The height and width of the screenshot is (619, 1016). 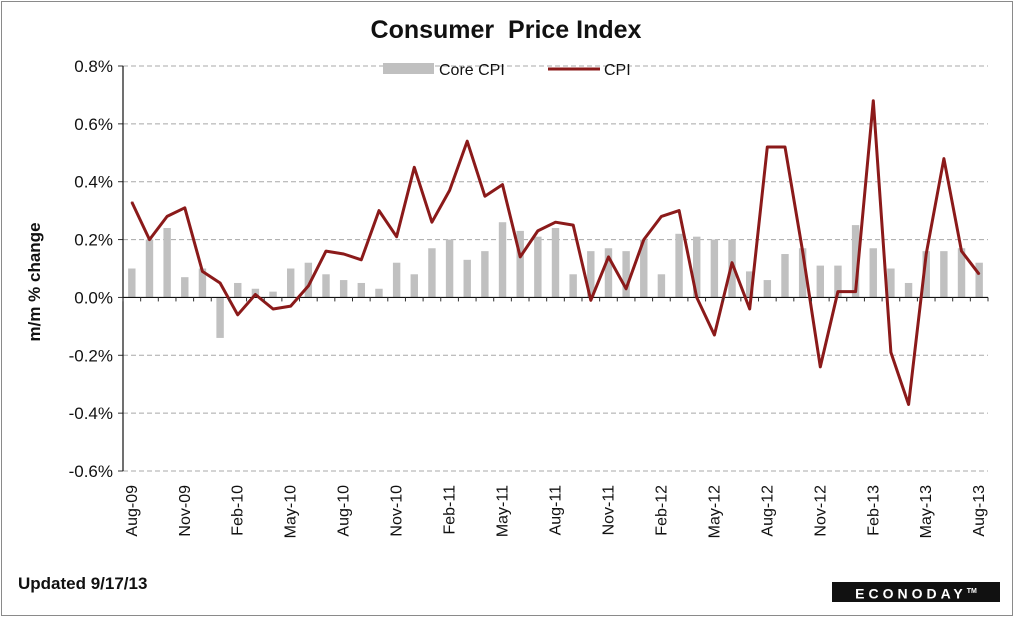 What do you see at coordinates (609, 510) in the screenshot?
I see `x-tick-label: Nov-11` at bounding box center [609, 510].